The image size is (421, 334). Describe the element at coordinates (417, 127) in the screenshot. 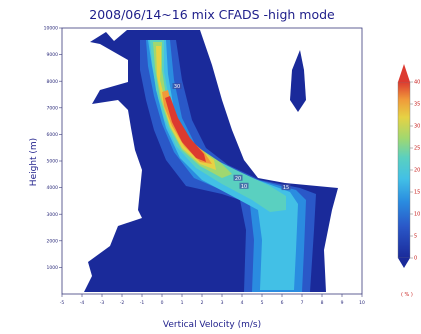

I see `colorbar-tick-label: 30` at that location.